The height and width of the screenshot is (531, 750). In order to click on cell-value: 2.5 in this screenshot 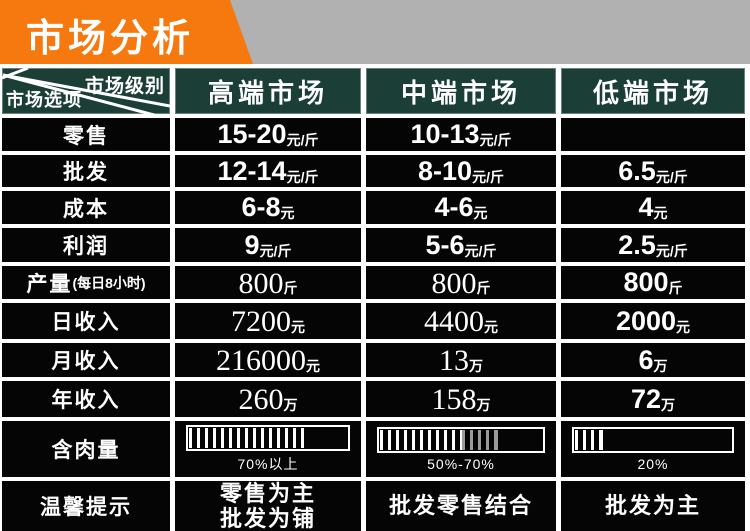, I will do `click(637, 244)`.